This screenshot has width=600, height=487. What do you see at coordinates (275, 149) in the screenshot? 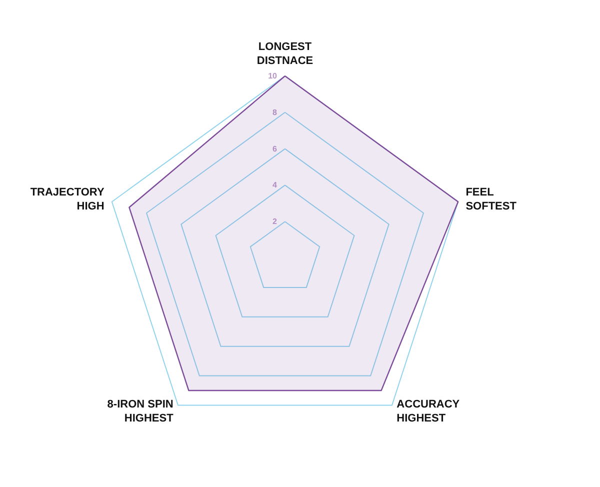
I see `y-tick-label: 6` at bounding box center [275, 149].